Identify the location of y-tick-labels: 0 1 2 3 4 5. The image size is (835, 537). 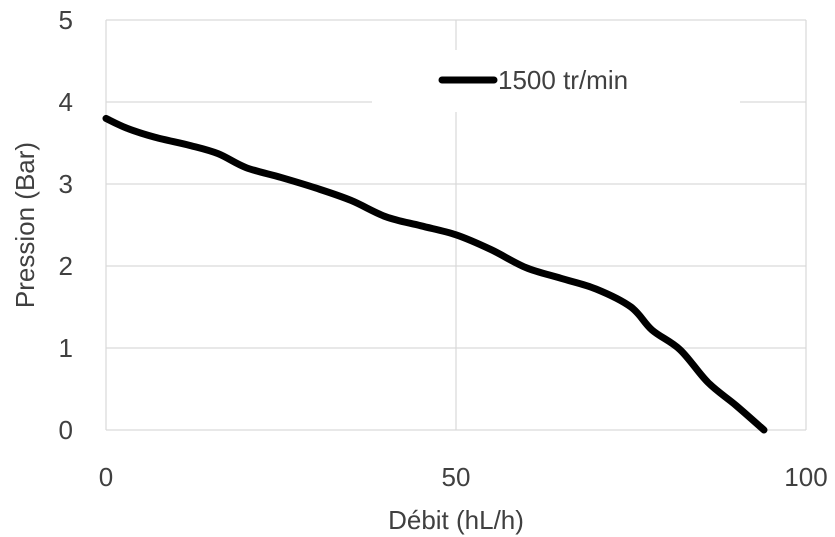
(66, 225).